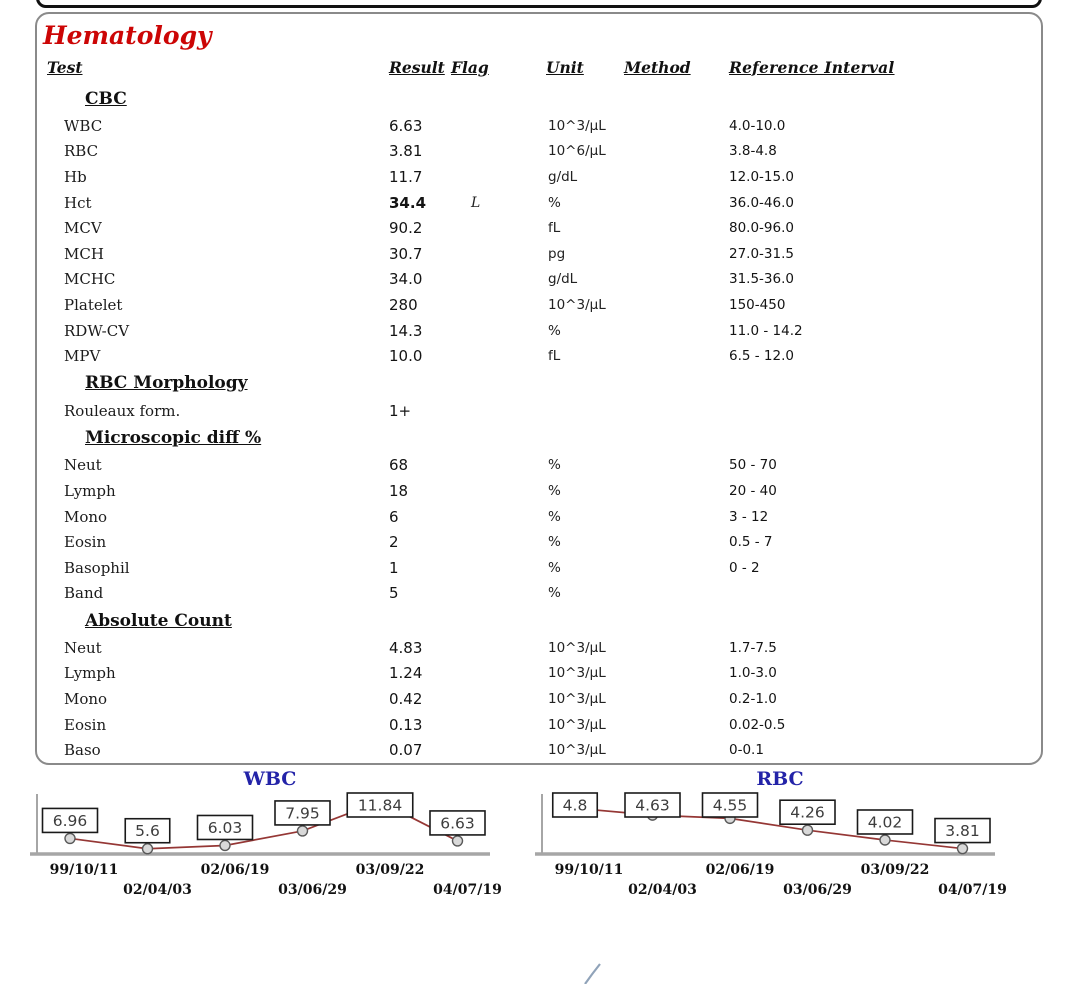 The height and width of the screenshot is (984, 1080). Describe the element at coordinates (539, 517) in the screenshot. I see `table-row: Mono 6% 3 - 12` at that location.